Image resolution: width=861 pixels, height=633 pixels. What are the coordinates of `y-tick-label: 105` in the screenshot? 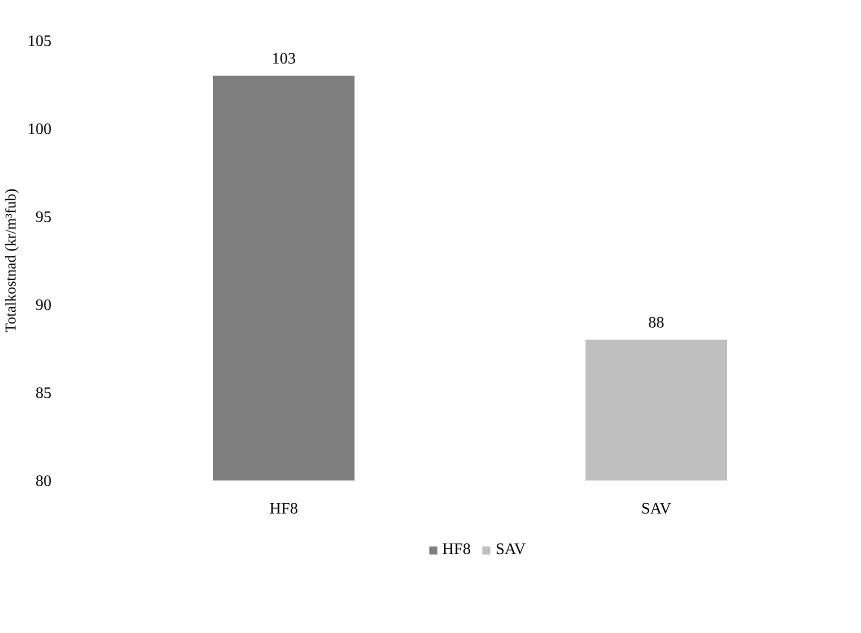 It's located at (40, 41).